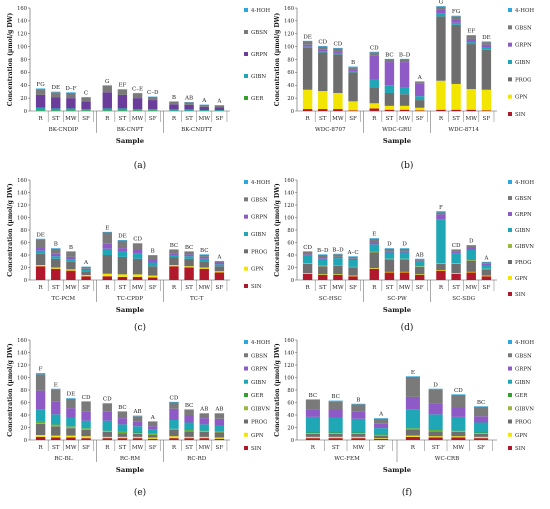  Describe the element at coordinates (523, 263) in the screenshot. I see `legend-label: PROG` at that location.